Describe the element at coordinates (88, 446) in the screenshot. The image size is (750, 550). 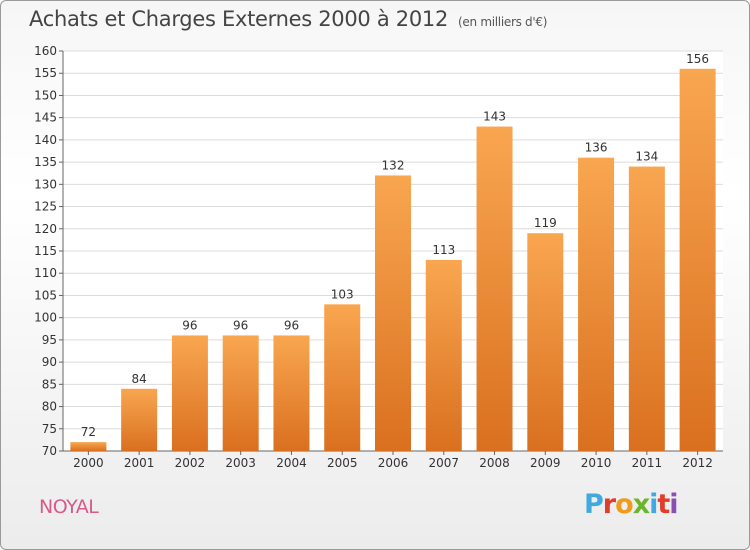
I see `bar-2000` at that location.